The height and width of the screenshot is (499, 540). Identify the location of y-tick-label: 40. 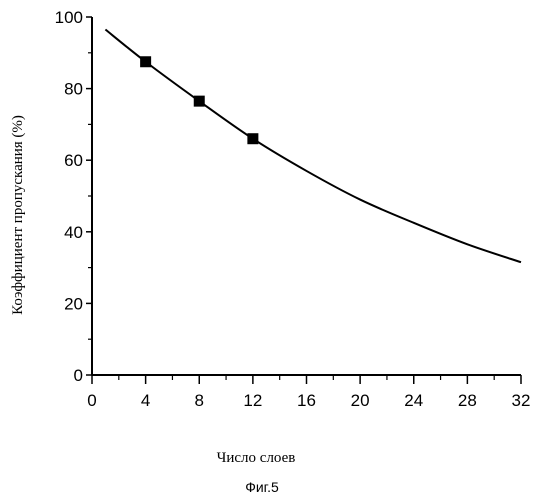
(73, 232).